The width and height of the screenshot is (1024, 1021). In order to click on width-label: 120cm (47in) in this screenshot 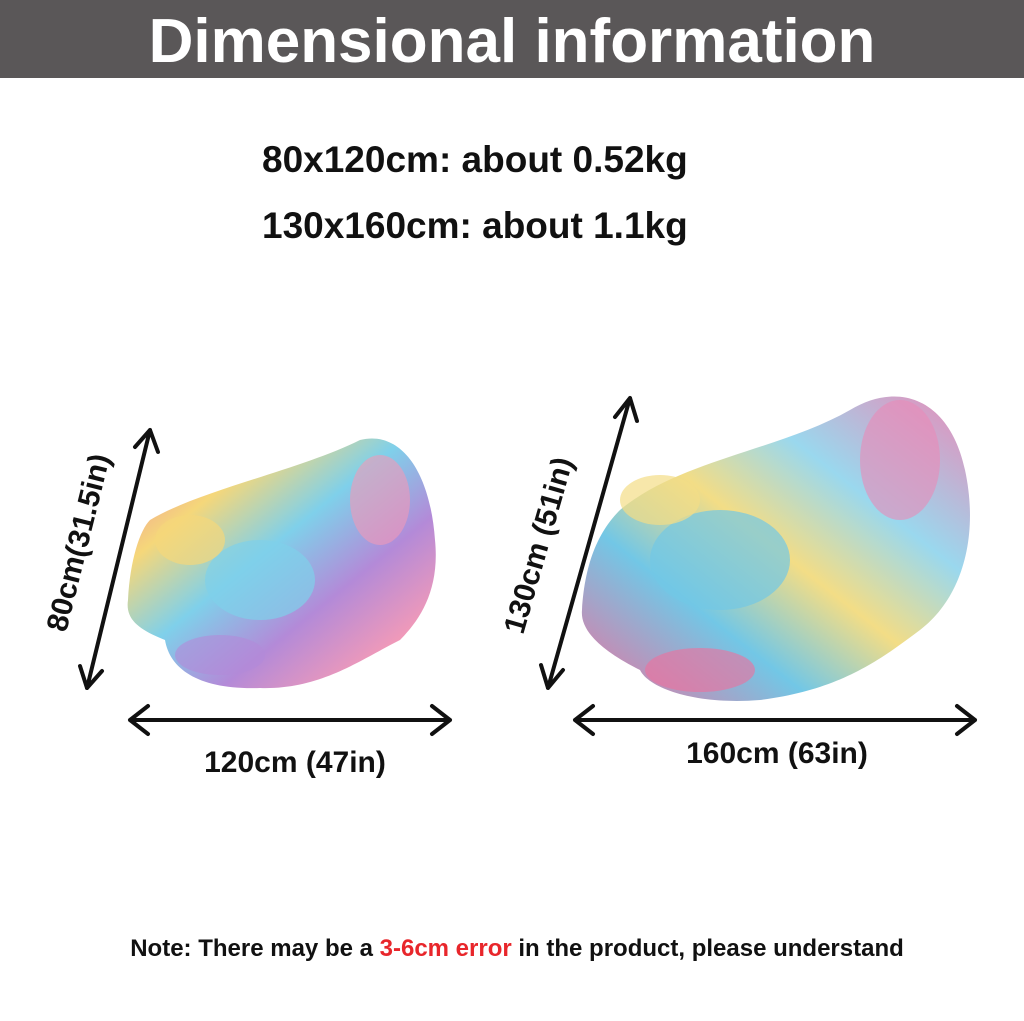, I will do `click(295, 762)`.